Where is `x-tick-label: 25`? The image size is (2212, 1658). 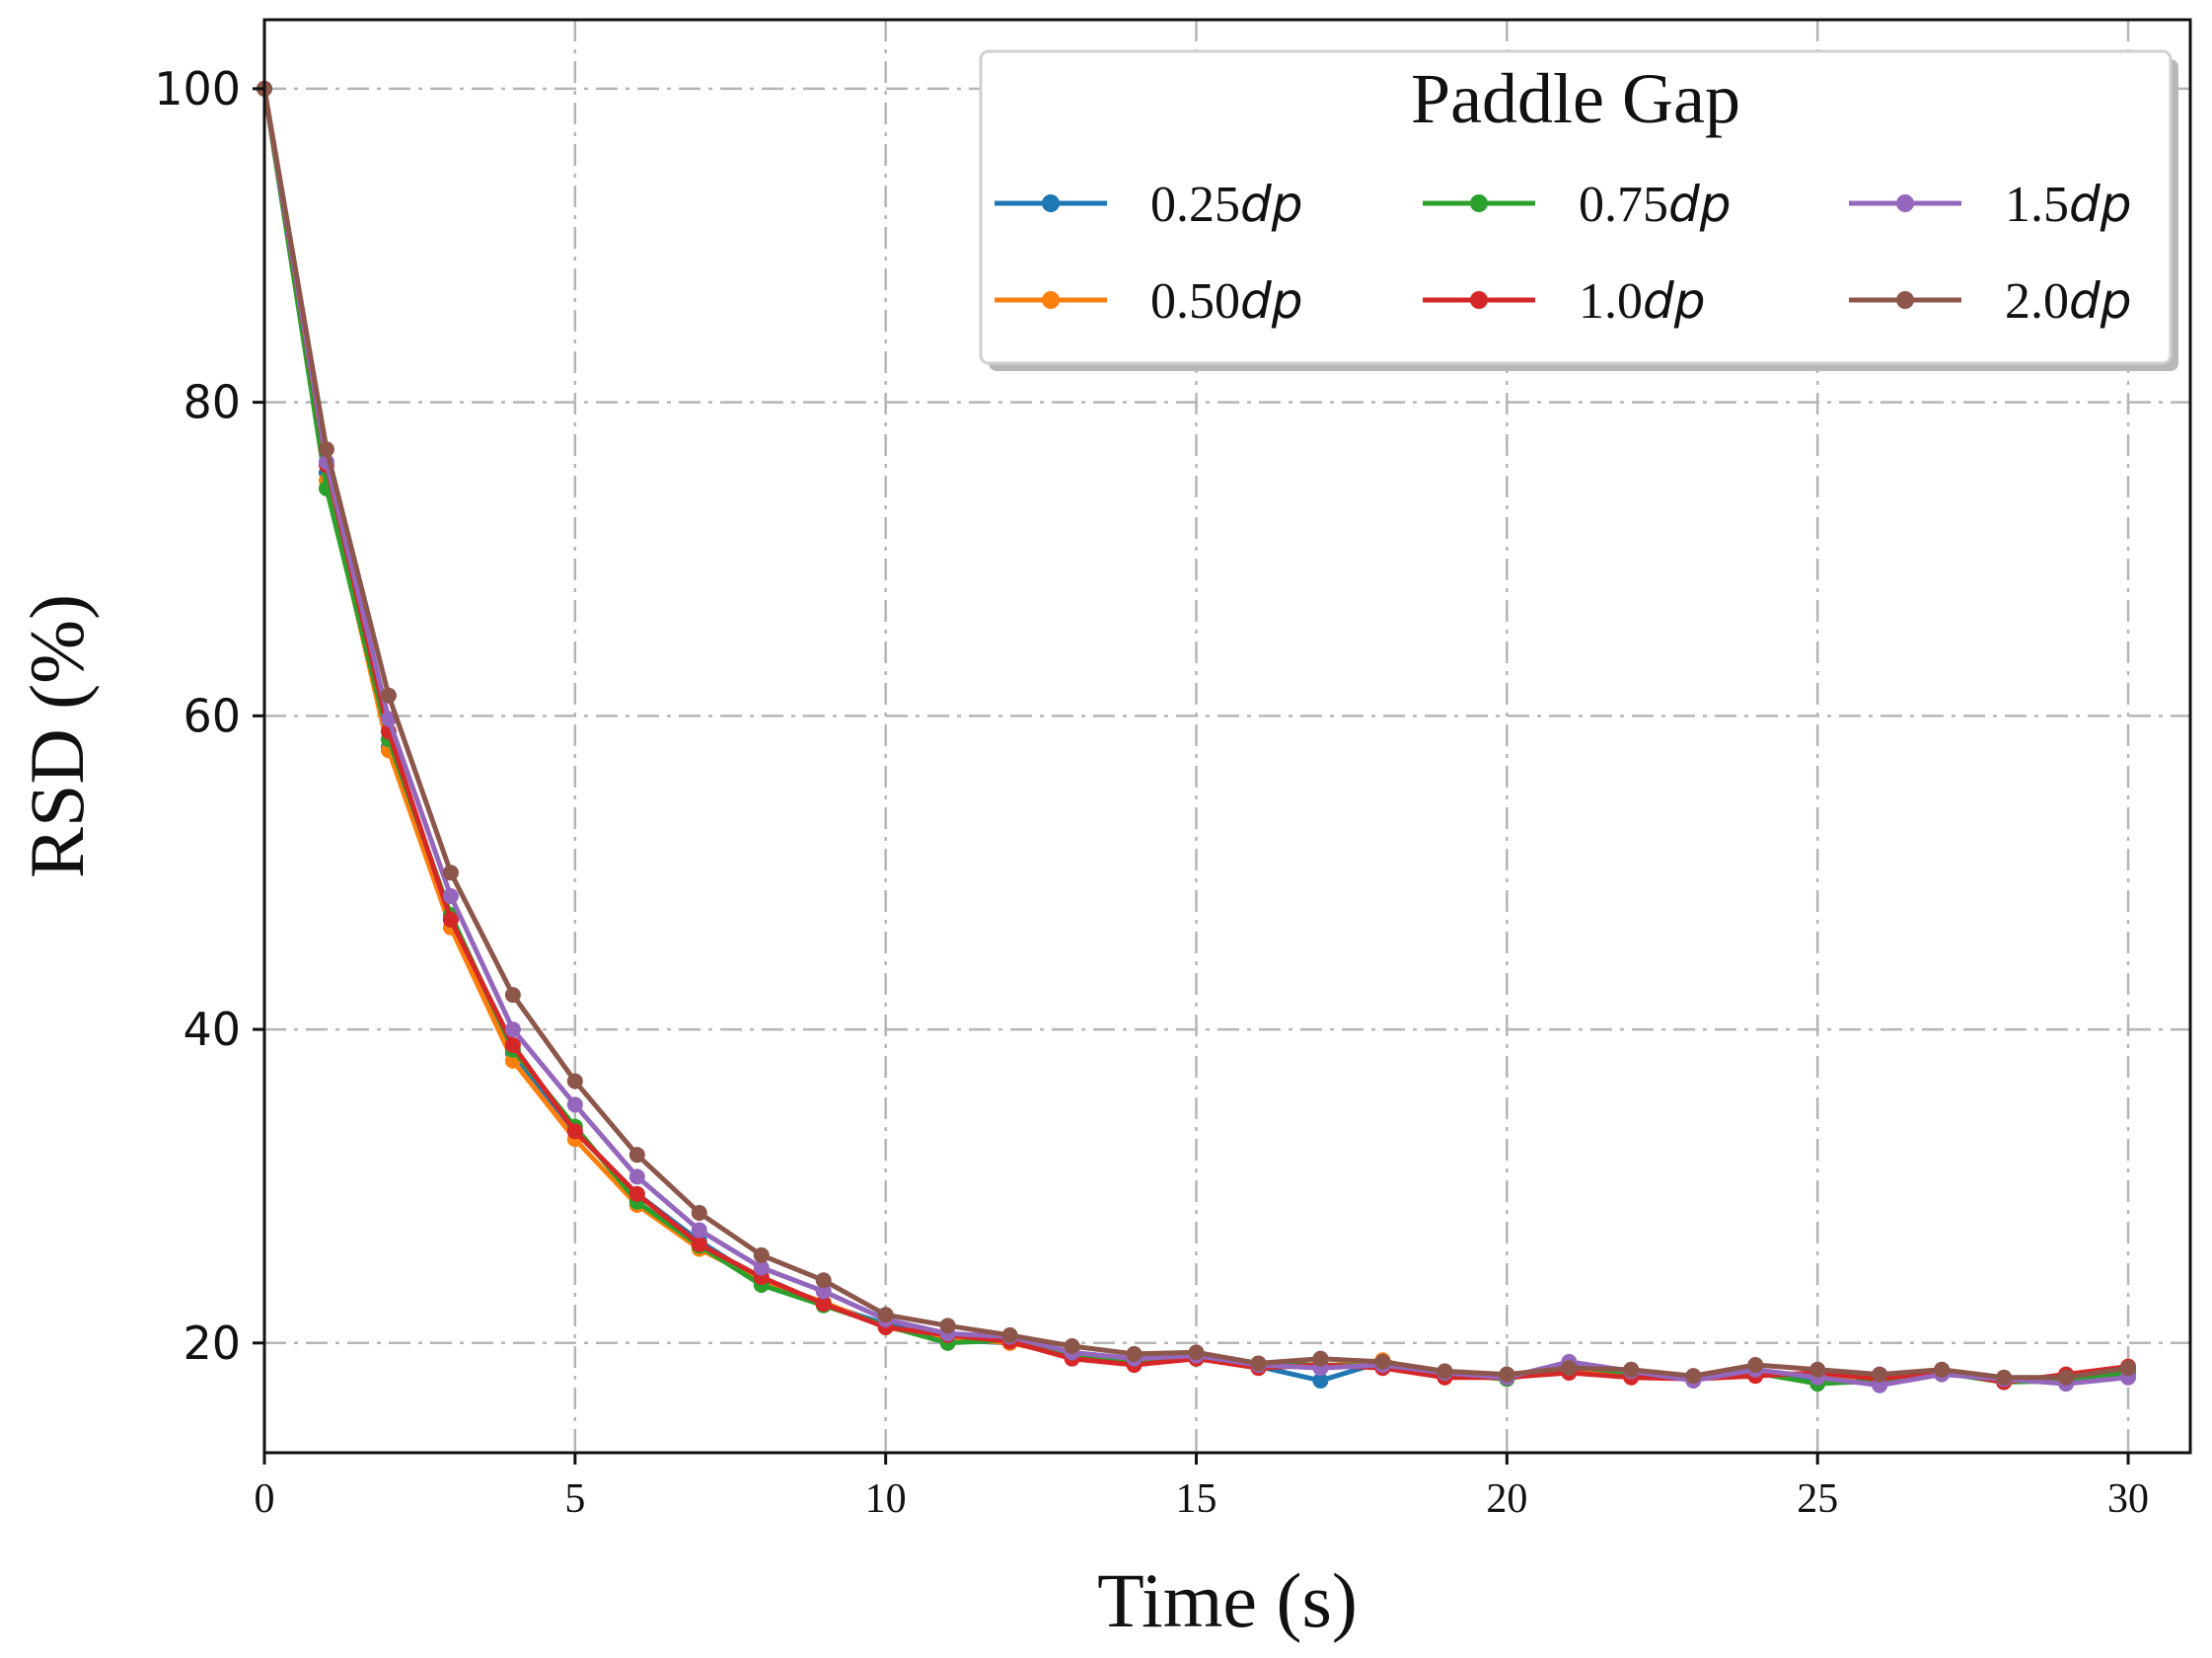
x-tick-label: 25 is located at coordinates (1817, 1499).